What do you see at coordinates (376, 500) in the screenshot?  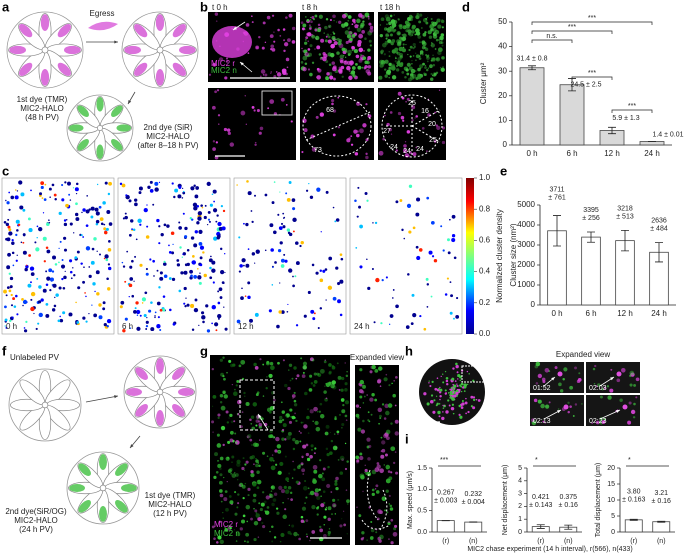 I see `outline` at bounding box center [376, 500].